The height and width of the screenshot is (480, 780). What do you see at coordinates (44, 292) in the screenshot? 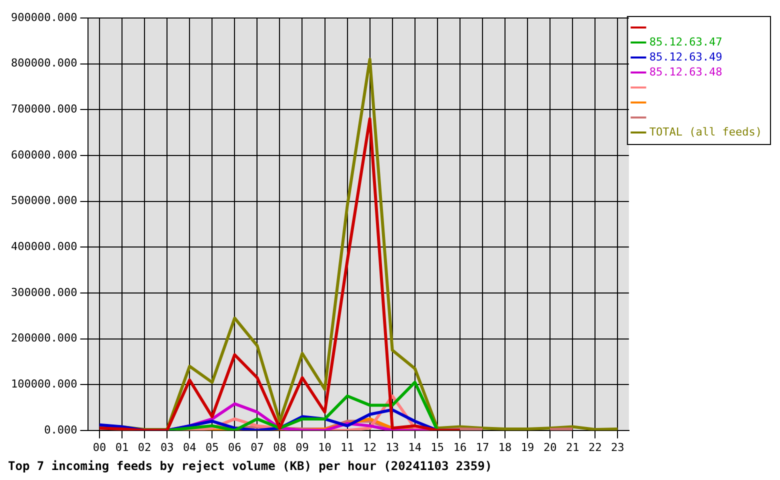
I see `y-tick-label: 300000.000` at bounding box center [44, 292].